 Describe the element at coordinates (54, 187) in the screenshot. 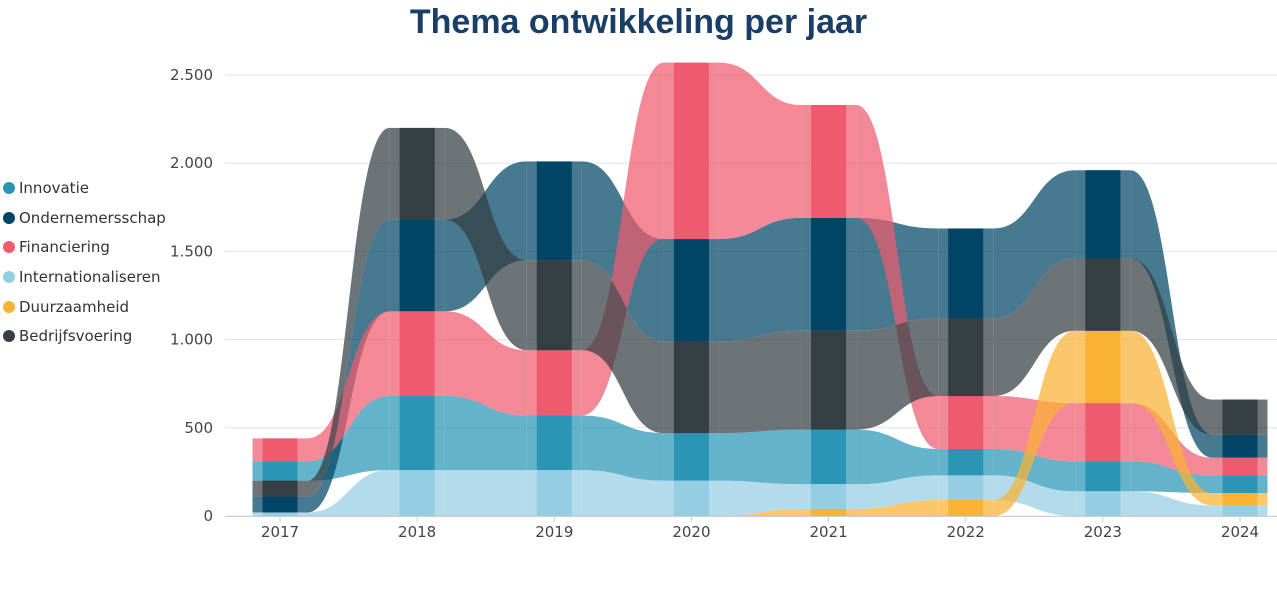

I see `legend-label: Innovatie` at that location.